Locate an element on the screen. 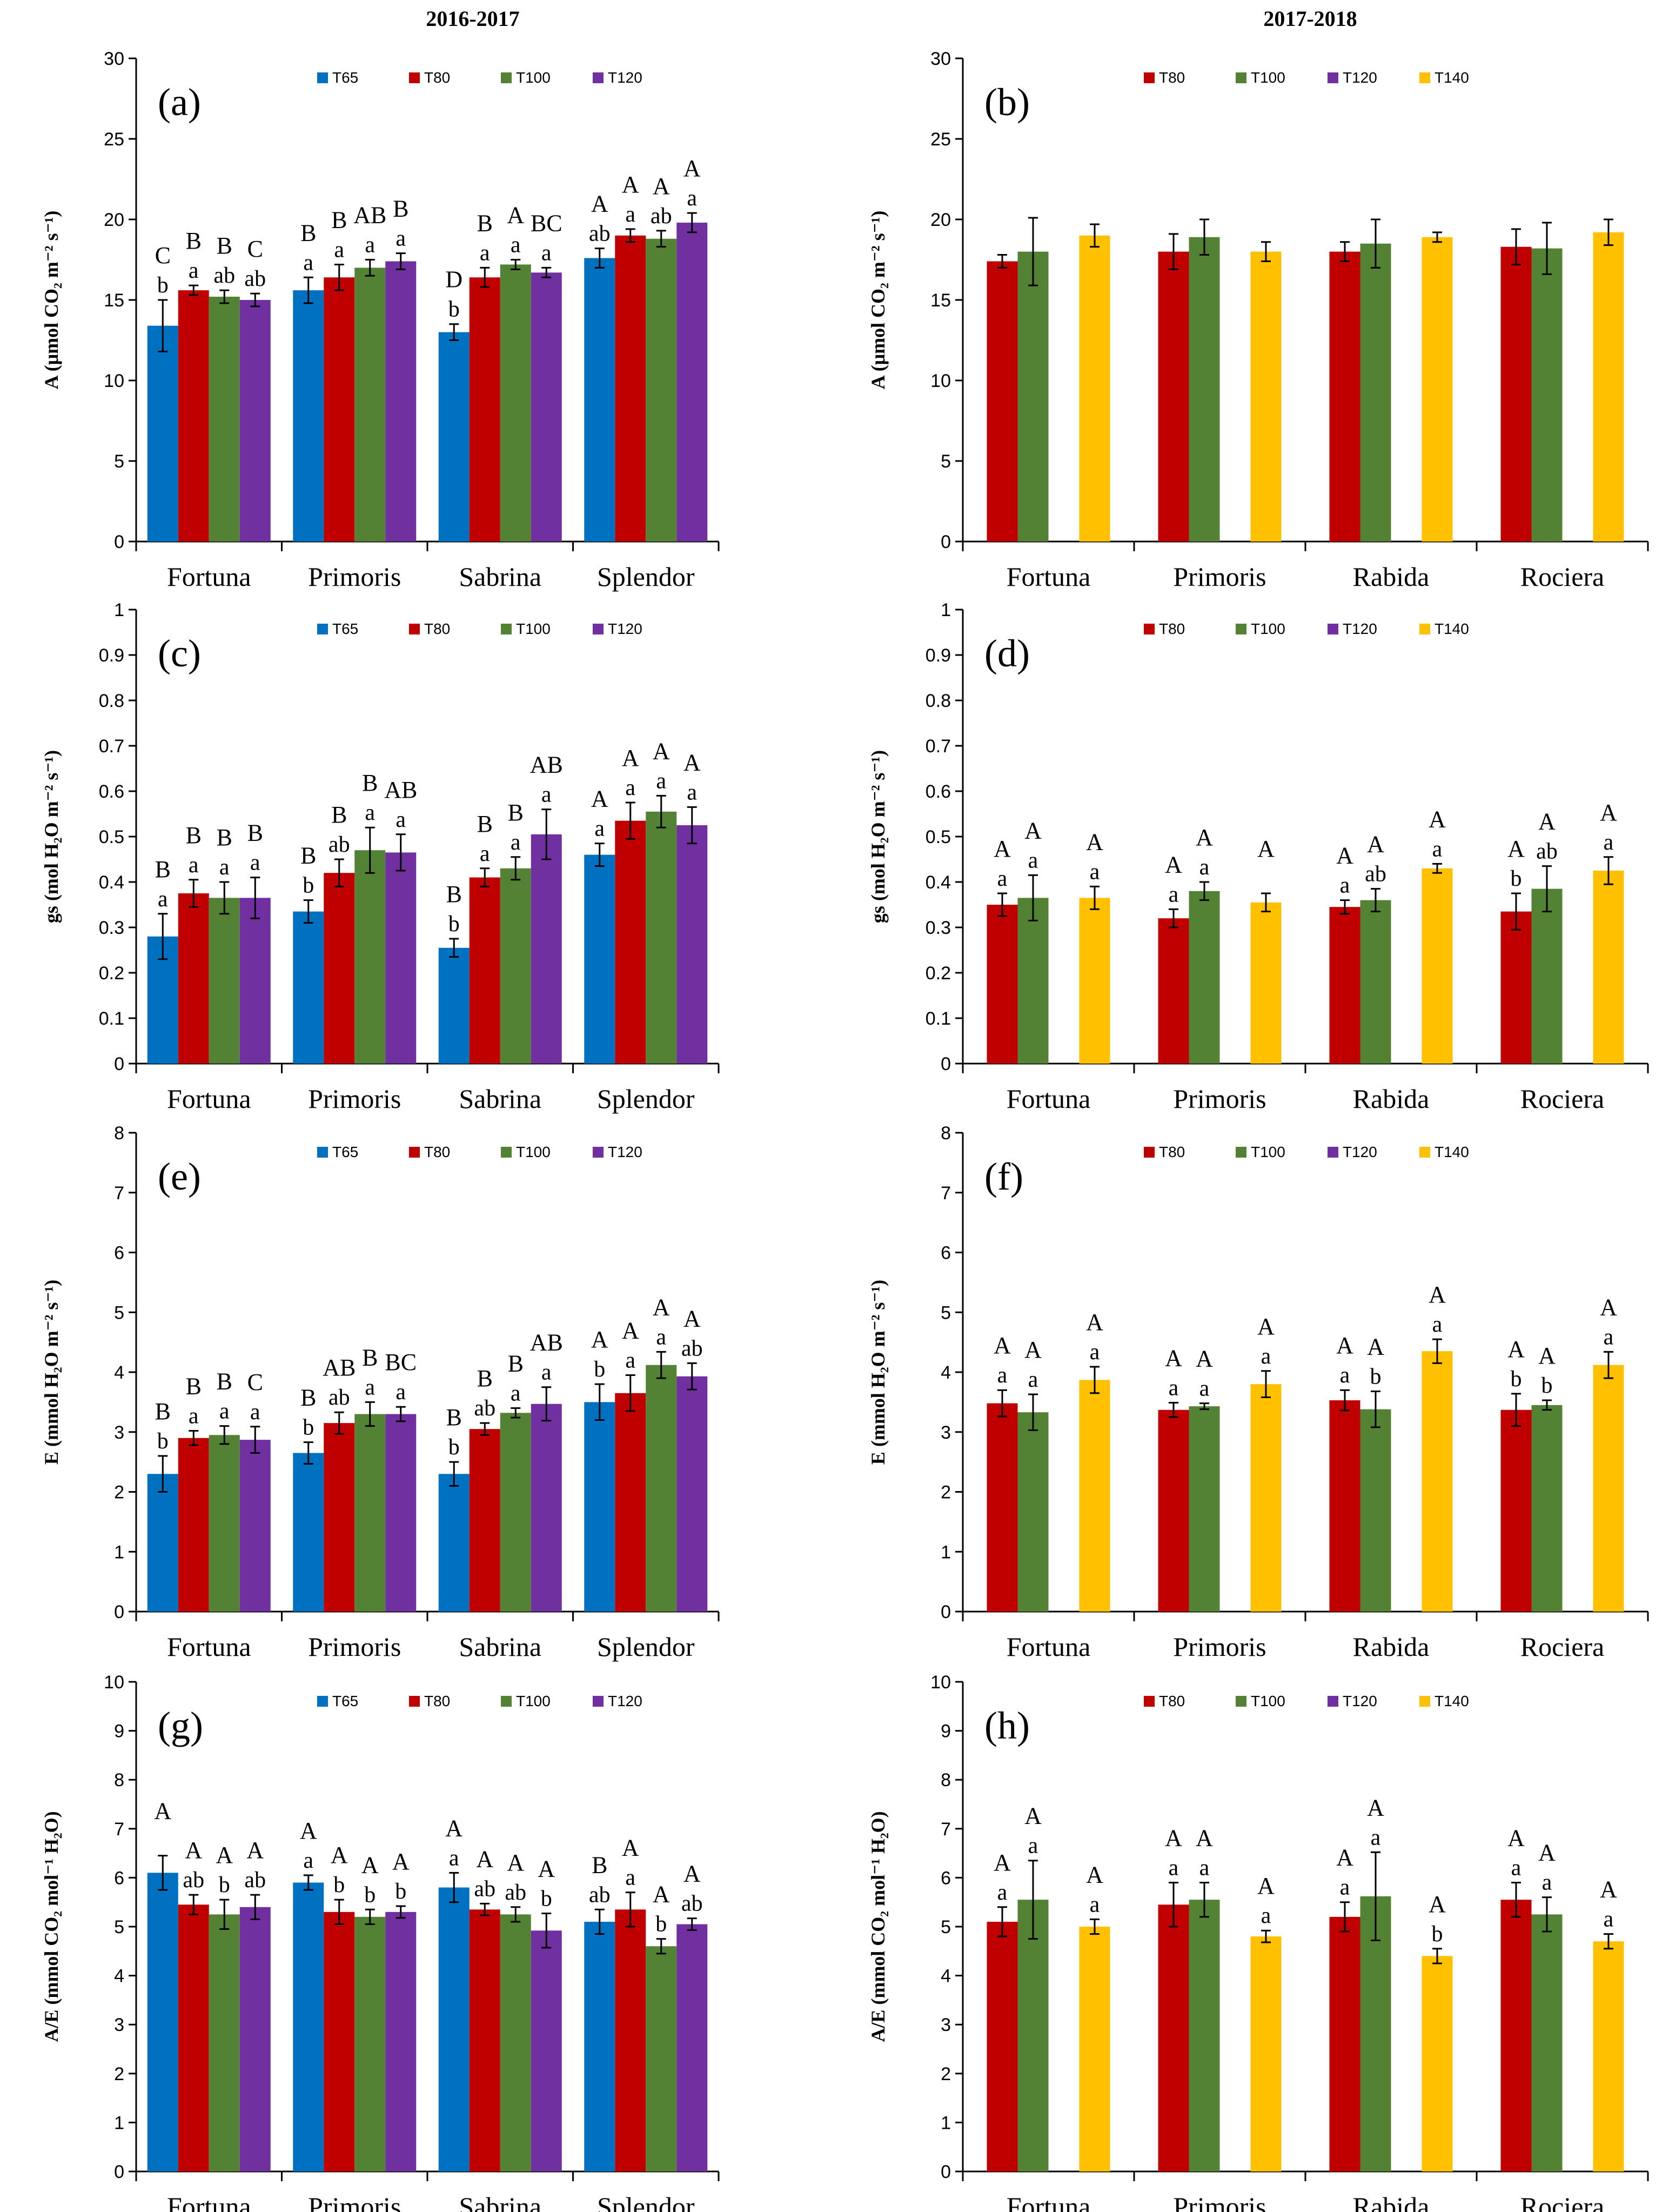 The image size is (1669, 2212). y-axis-label: A (μmol CO₂ m⁻² s⁻¹) is located at coordinates (51, 300).